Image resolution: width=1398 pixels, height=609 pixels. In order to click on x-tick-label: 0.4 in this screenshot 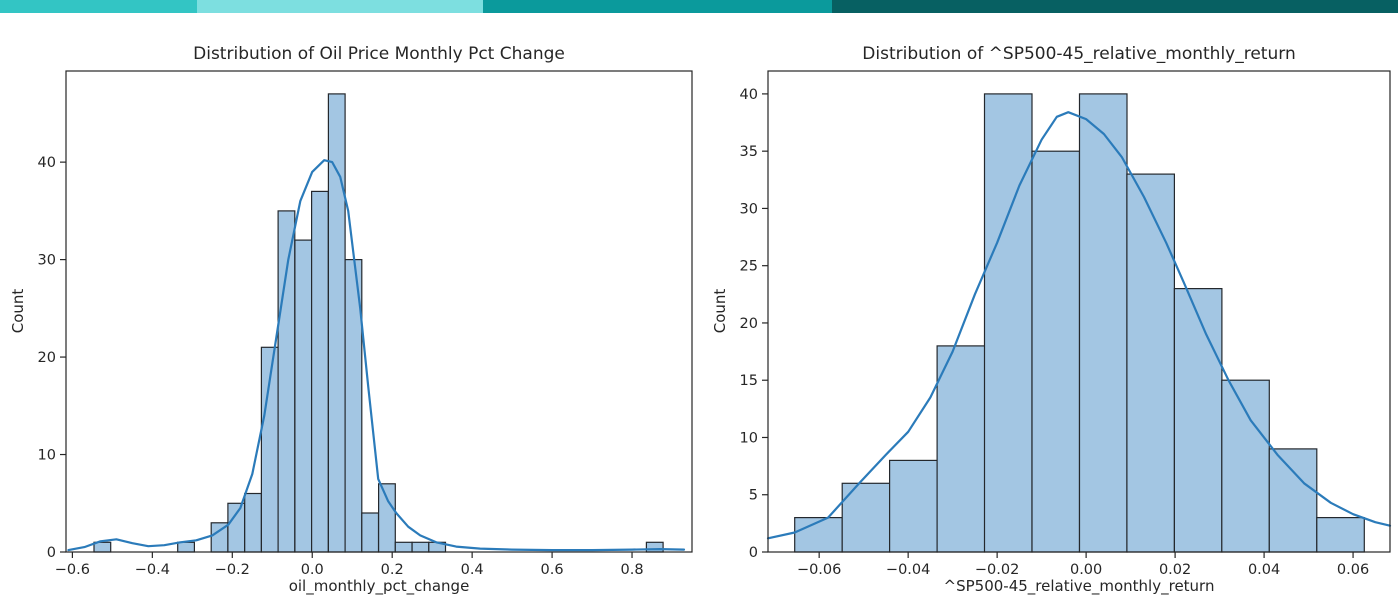, I will do `click(472, 570)`.